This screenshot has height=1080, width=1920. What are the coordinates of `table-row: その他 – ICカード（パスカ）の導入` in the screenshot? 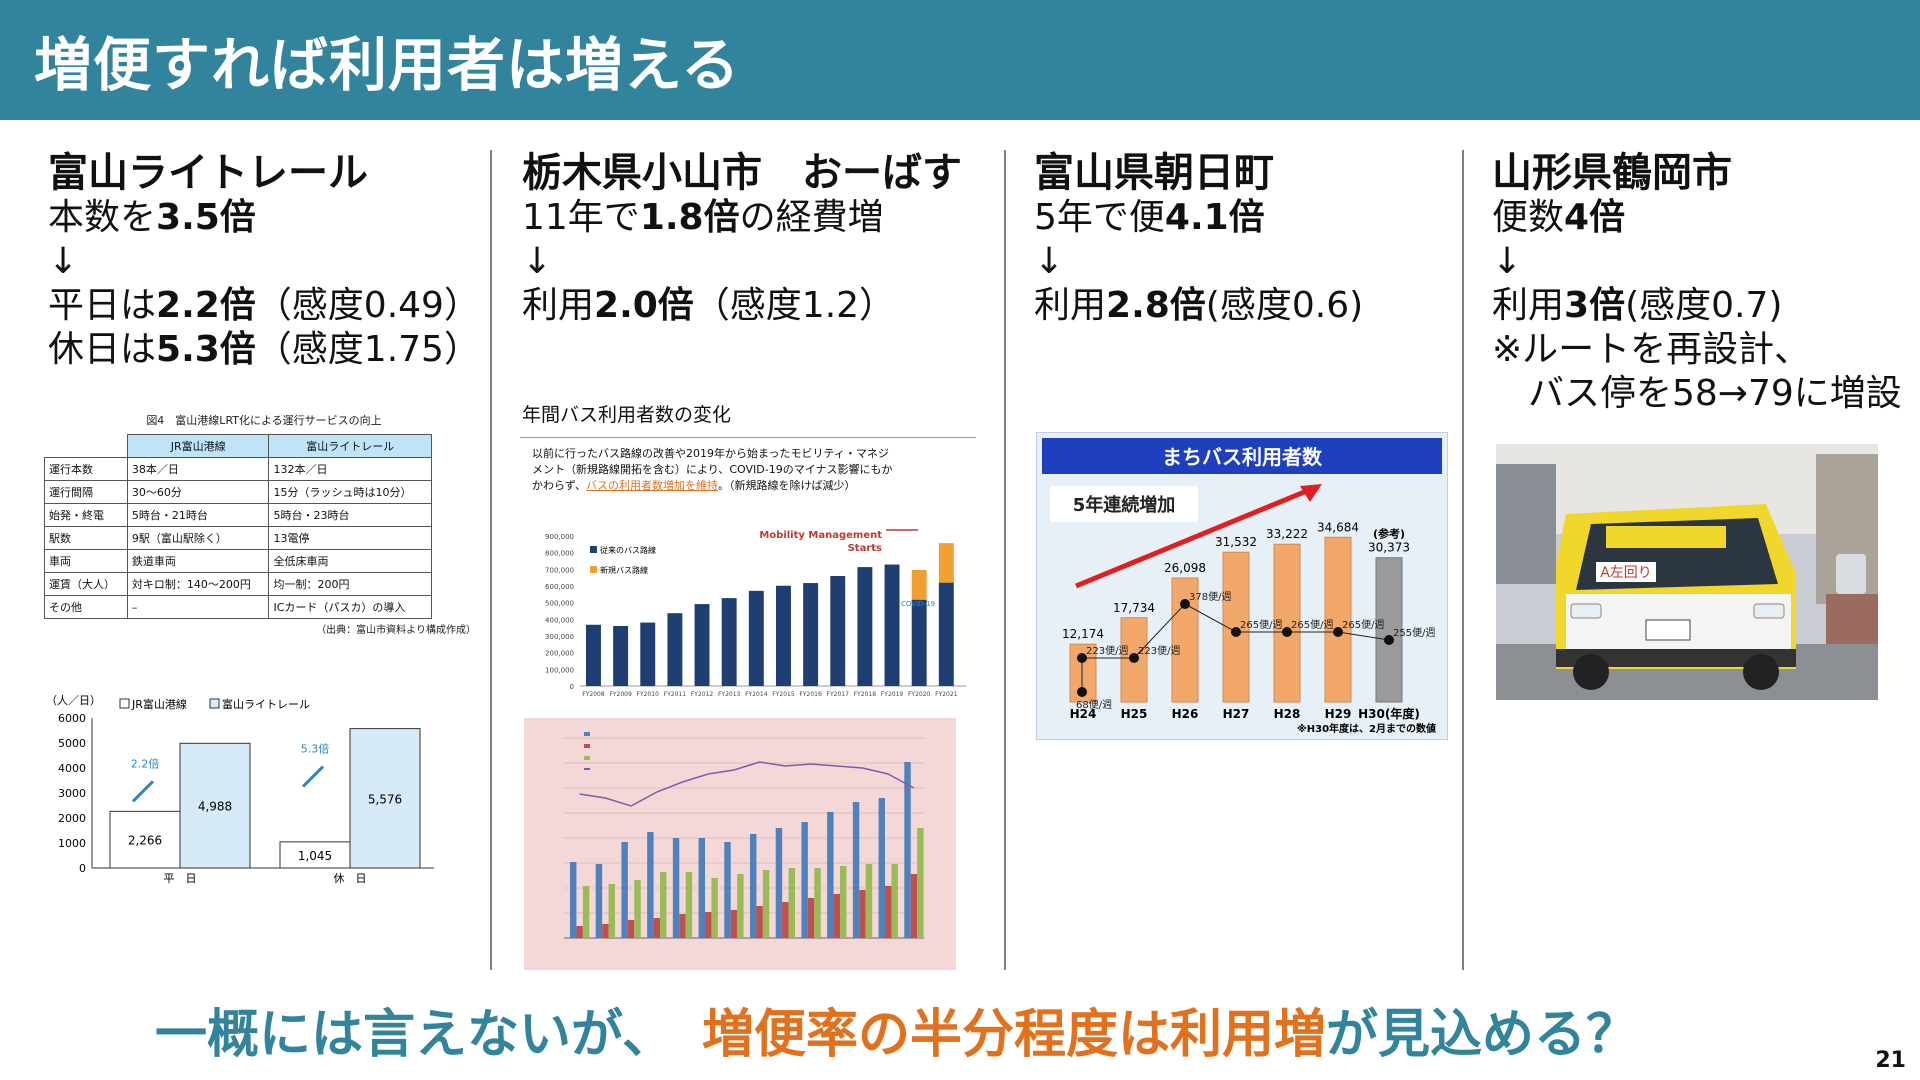 It's located at (238, 607).